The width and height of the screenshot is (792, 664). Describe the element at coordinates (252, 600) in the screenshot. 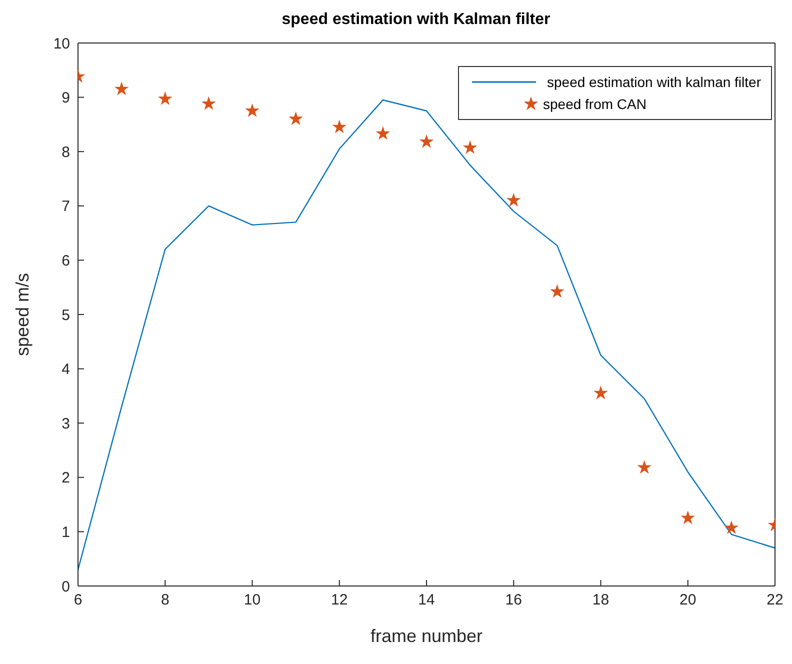

I see `x-tick-label: 10` at that location.